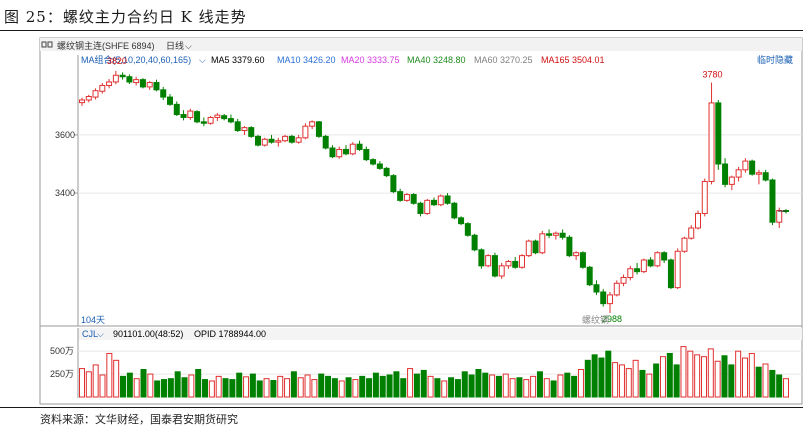  Describe the element at coordinates (148, 334) in the screenshot. I see `volume-info: 901101.00(48:52)` at that location.